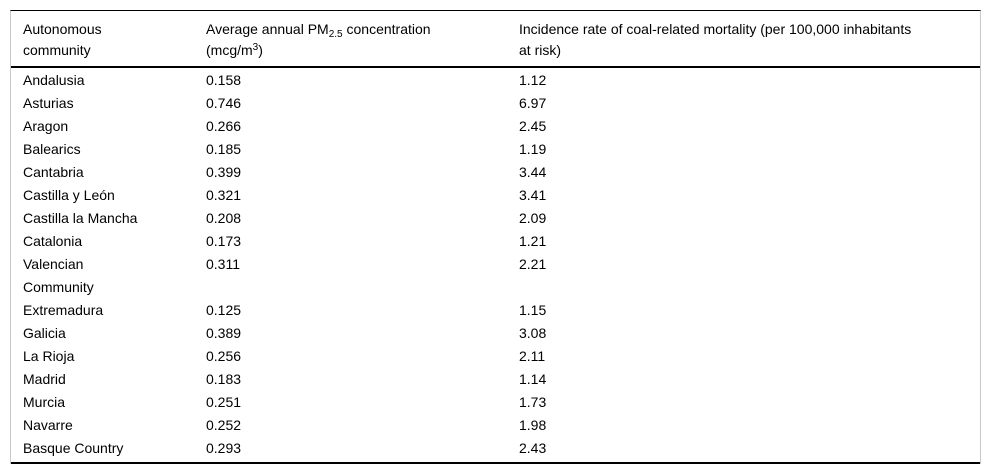 Image resolution: width=992 pixels, height=472 pixels. I want to click on rate-cell: 3.41, so click(533, 195).